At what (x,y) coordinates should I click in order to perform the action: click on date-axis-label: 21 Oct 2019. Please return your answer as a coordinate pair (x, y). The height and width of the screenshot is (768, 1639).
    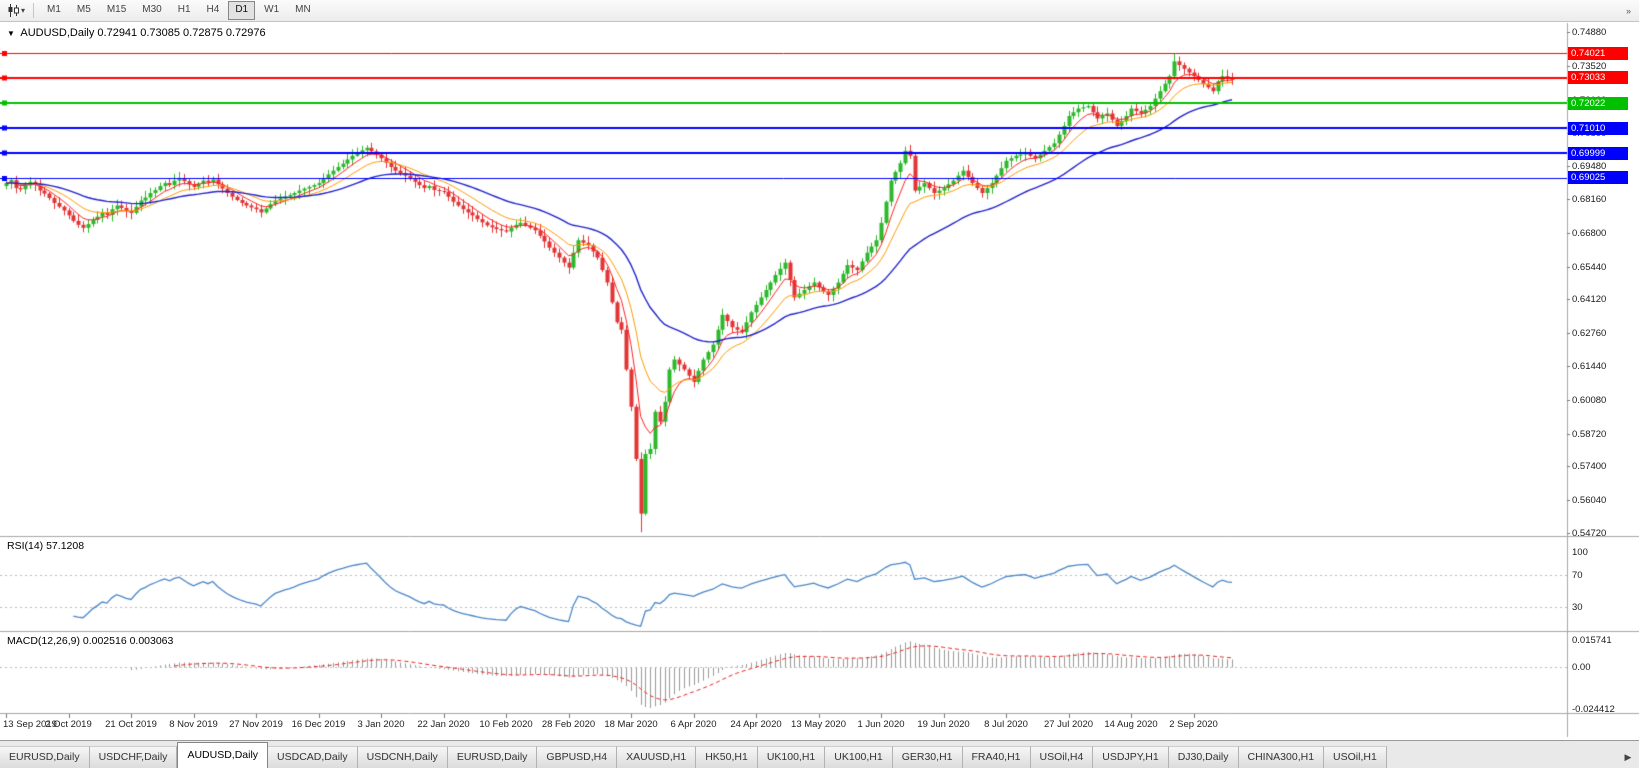
    Looking at the image, I should click on (131, 724).